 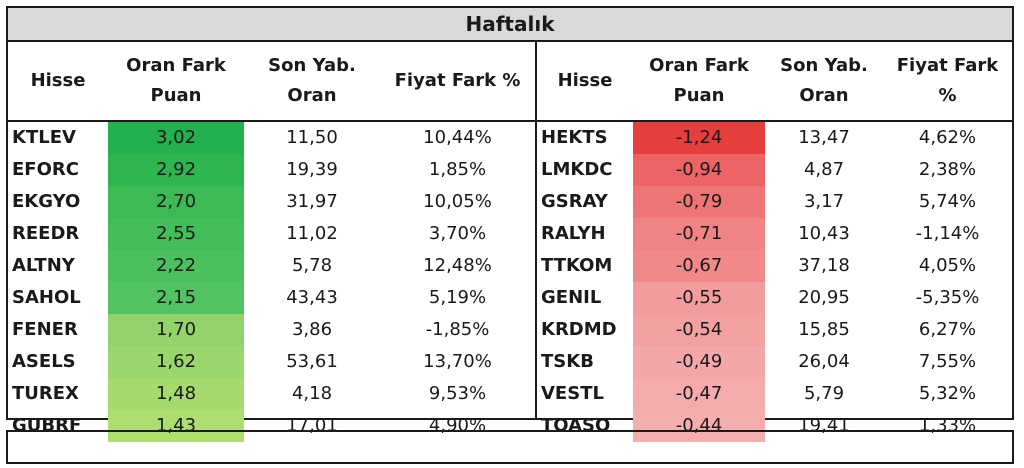 What do you see at coordinates (457, 80) in the screenshot?
I see `left-header-price: Fiyat Fark %` at bounding box center [457, 80].